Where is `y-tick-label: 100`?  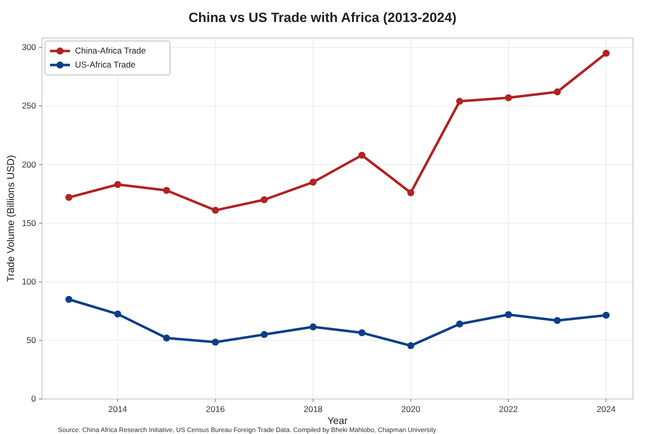
y-tick-label: 100 is located at coordinates (29, 281).